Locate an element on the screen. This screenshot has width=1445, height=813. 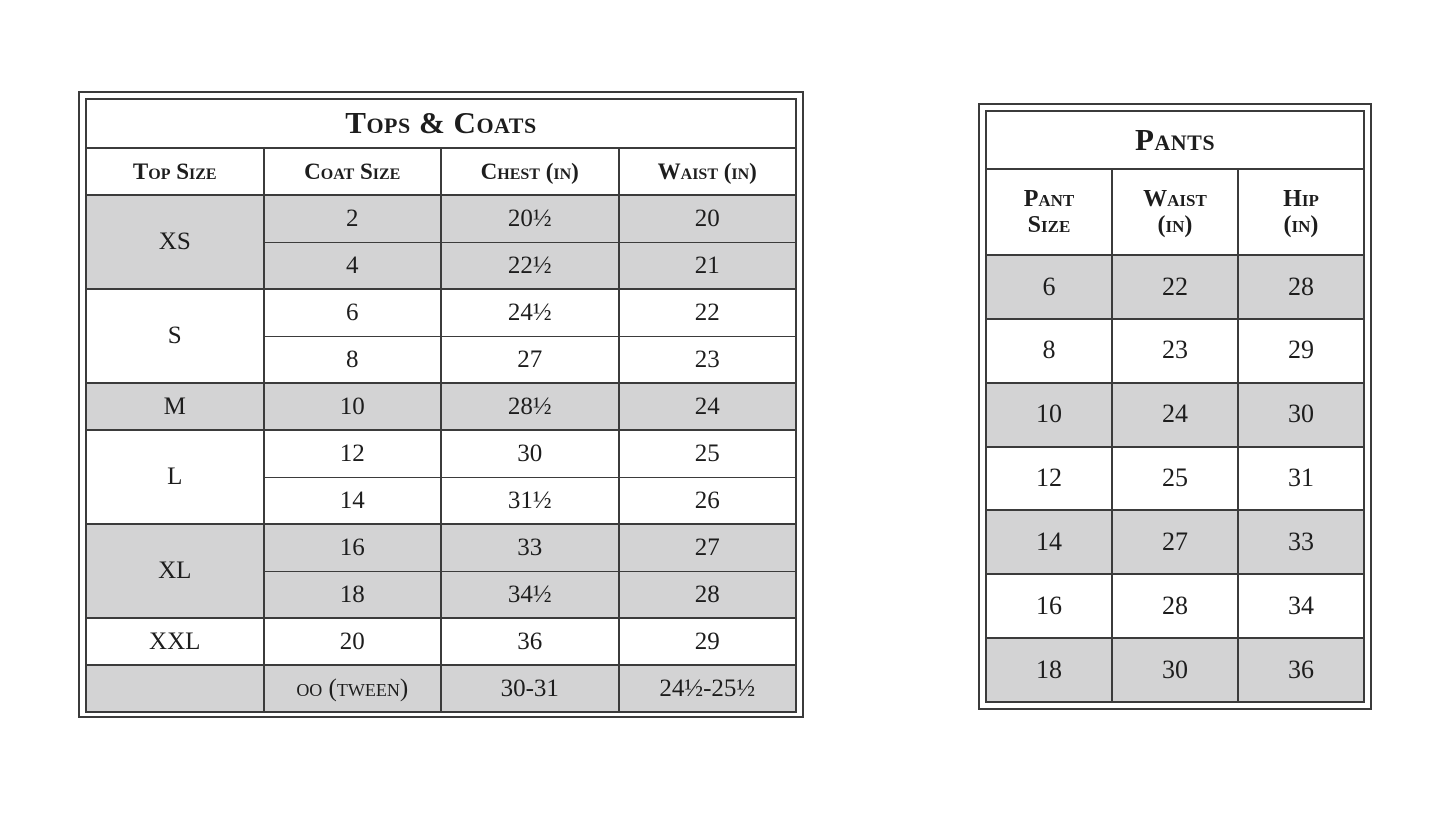
tops-coats-table-title: Tops & Coats is located at coordinates (441, 123).